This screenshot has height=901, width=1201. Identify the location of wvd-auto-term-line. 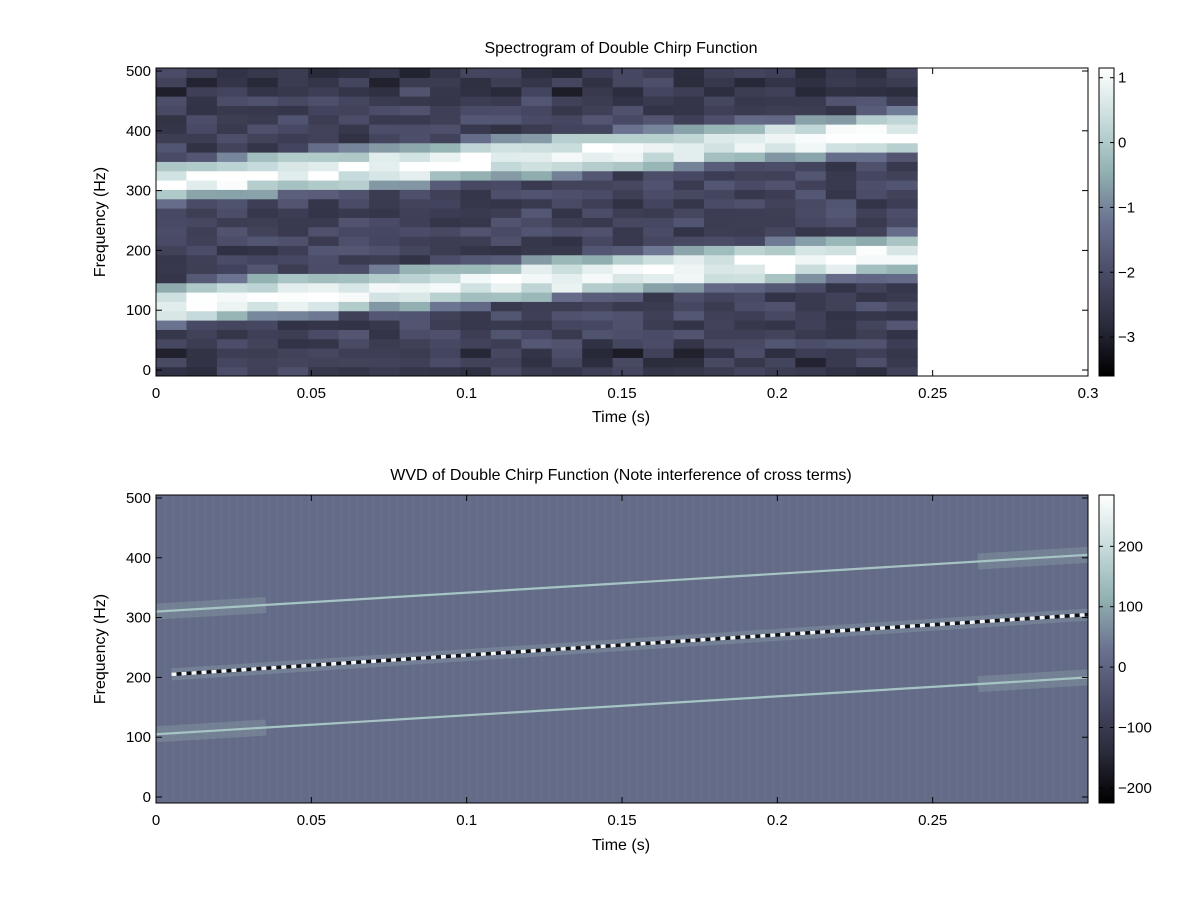
(622, 706).